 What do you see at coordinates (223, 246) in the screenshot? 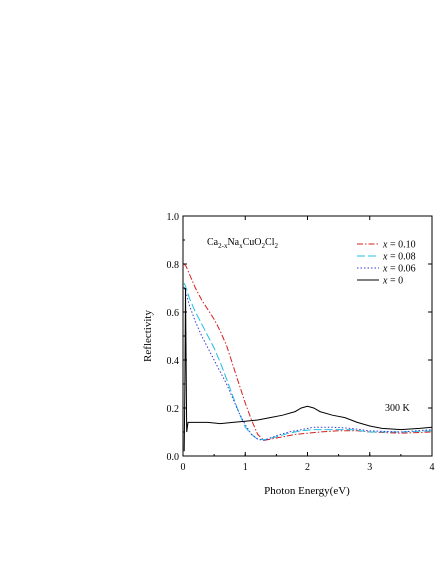
I see `compound-sub1: 2-x` at bounding box center [223, 246].